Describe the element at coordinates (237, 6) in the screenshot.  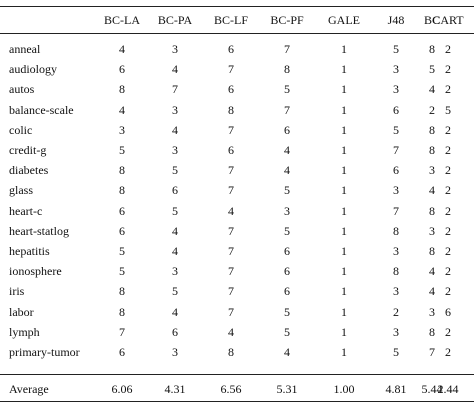
I see `top-rule` at that location.